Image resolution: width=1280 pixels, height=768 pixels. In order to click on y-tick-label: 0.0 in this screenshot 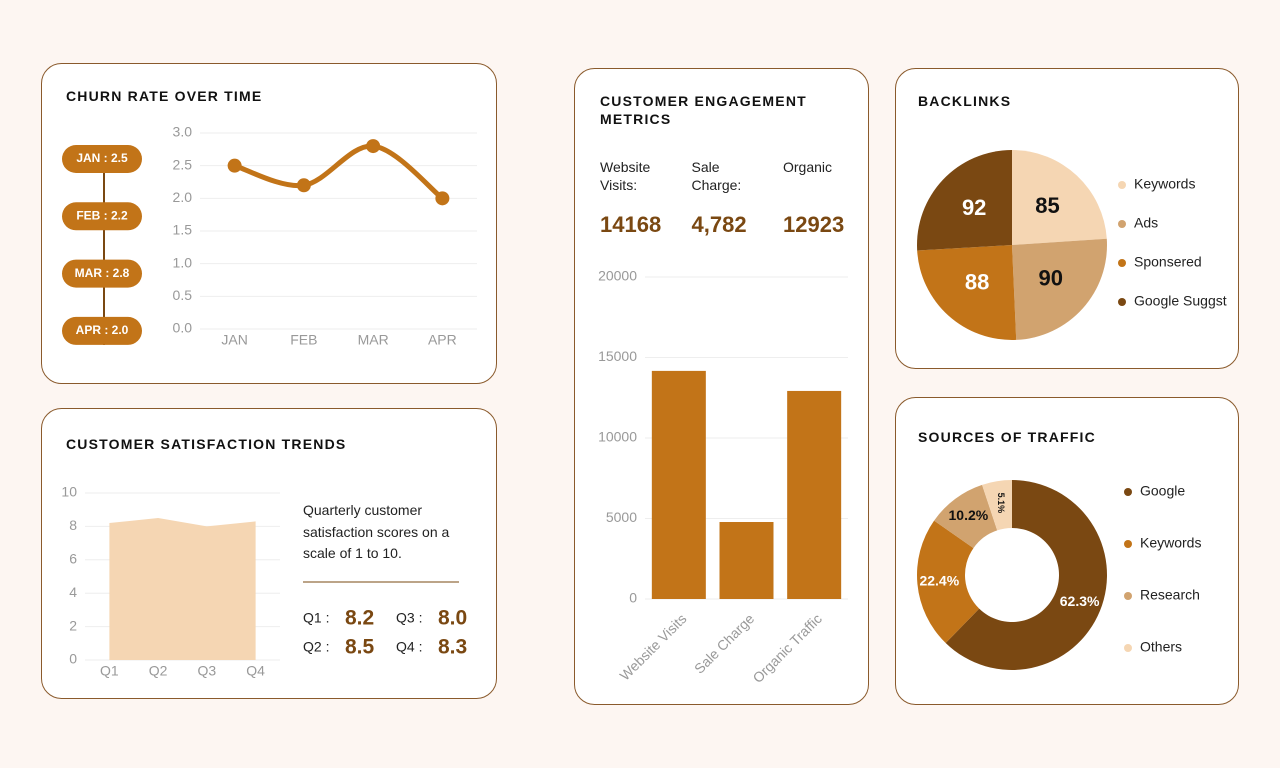, I will do `click(183, 328)`.